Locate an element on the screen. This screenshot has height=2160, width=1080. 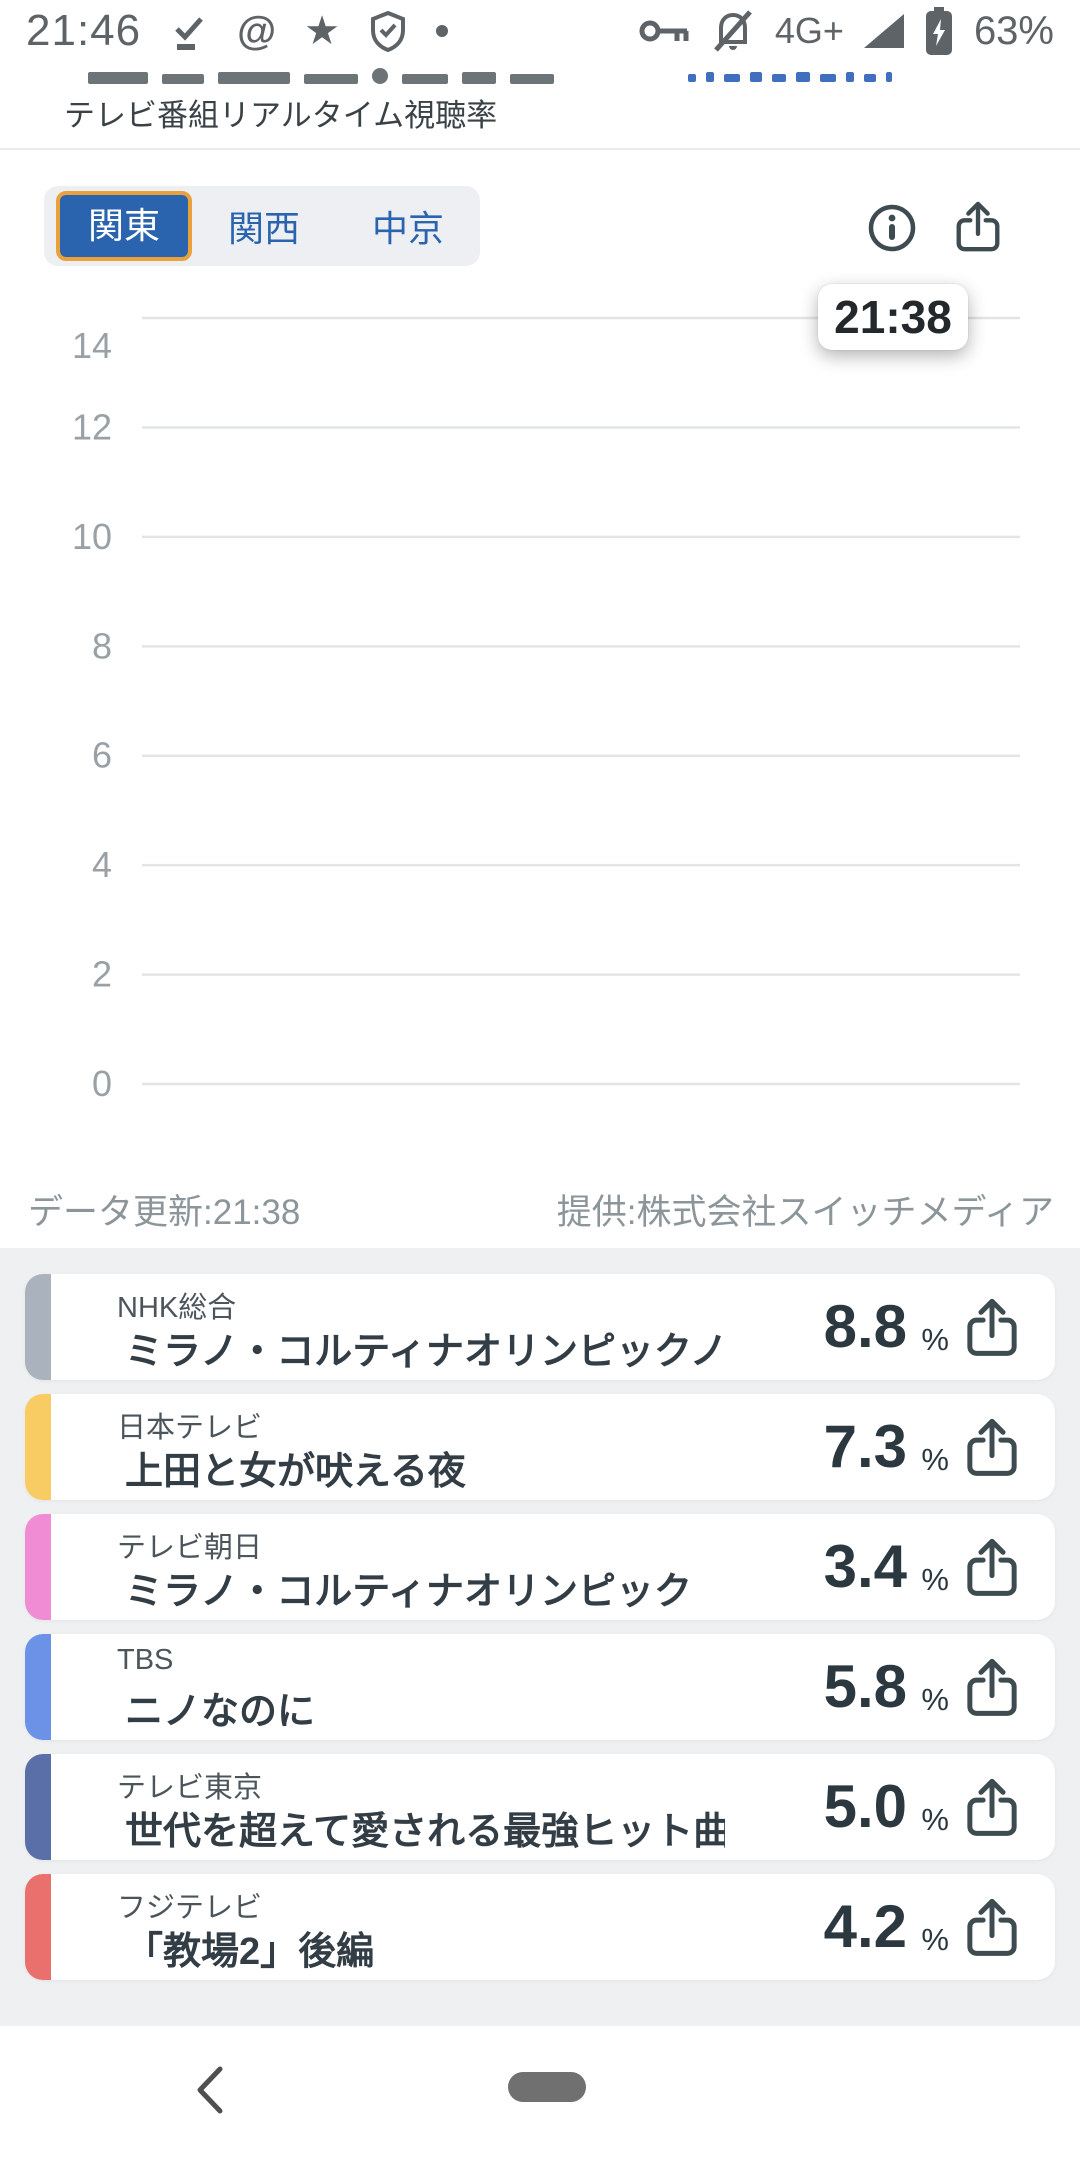
program-title: ニノなのに is located at coordinates (220, 1712).